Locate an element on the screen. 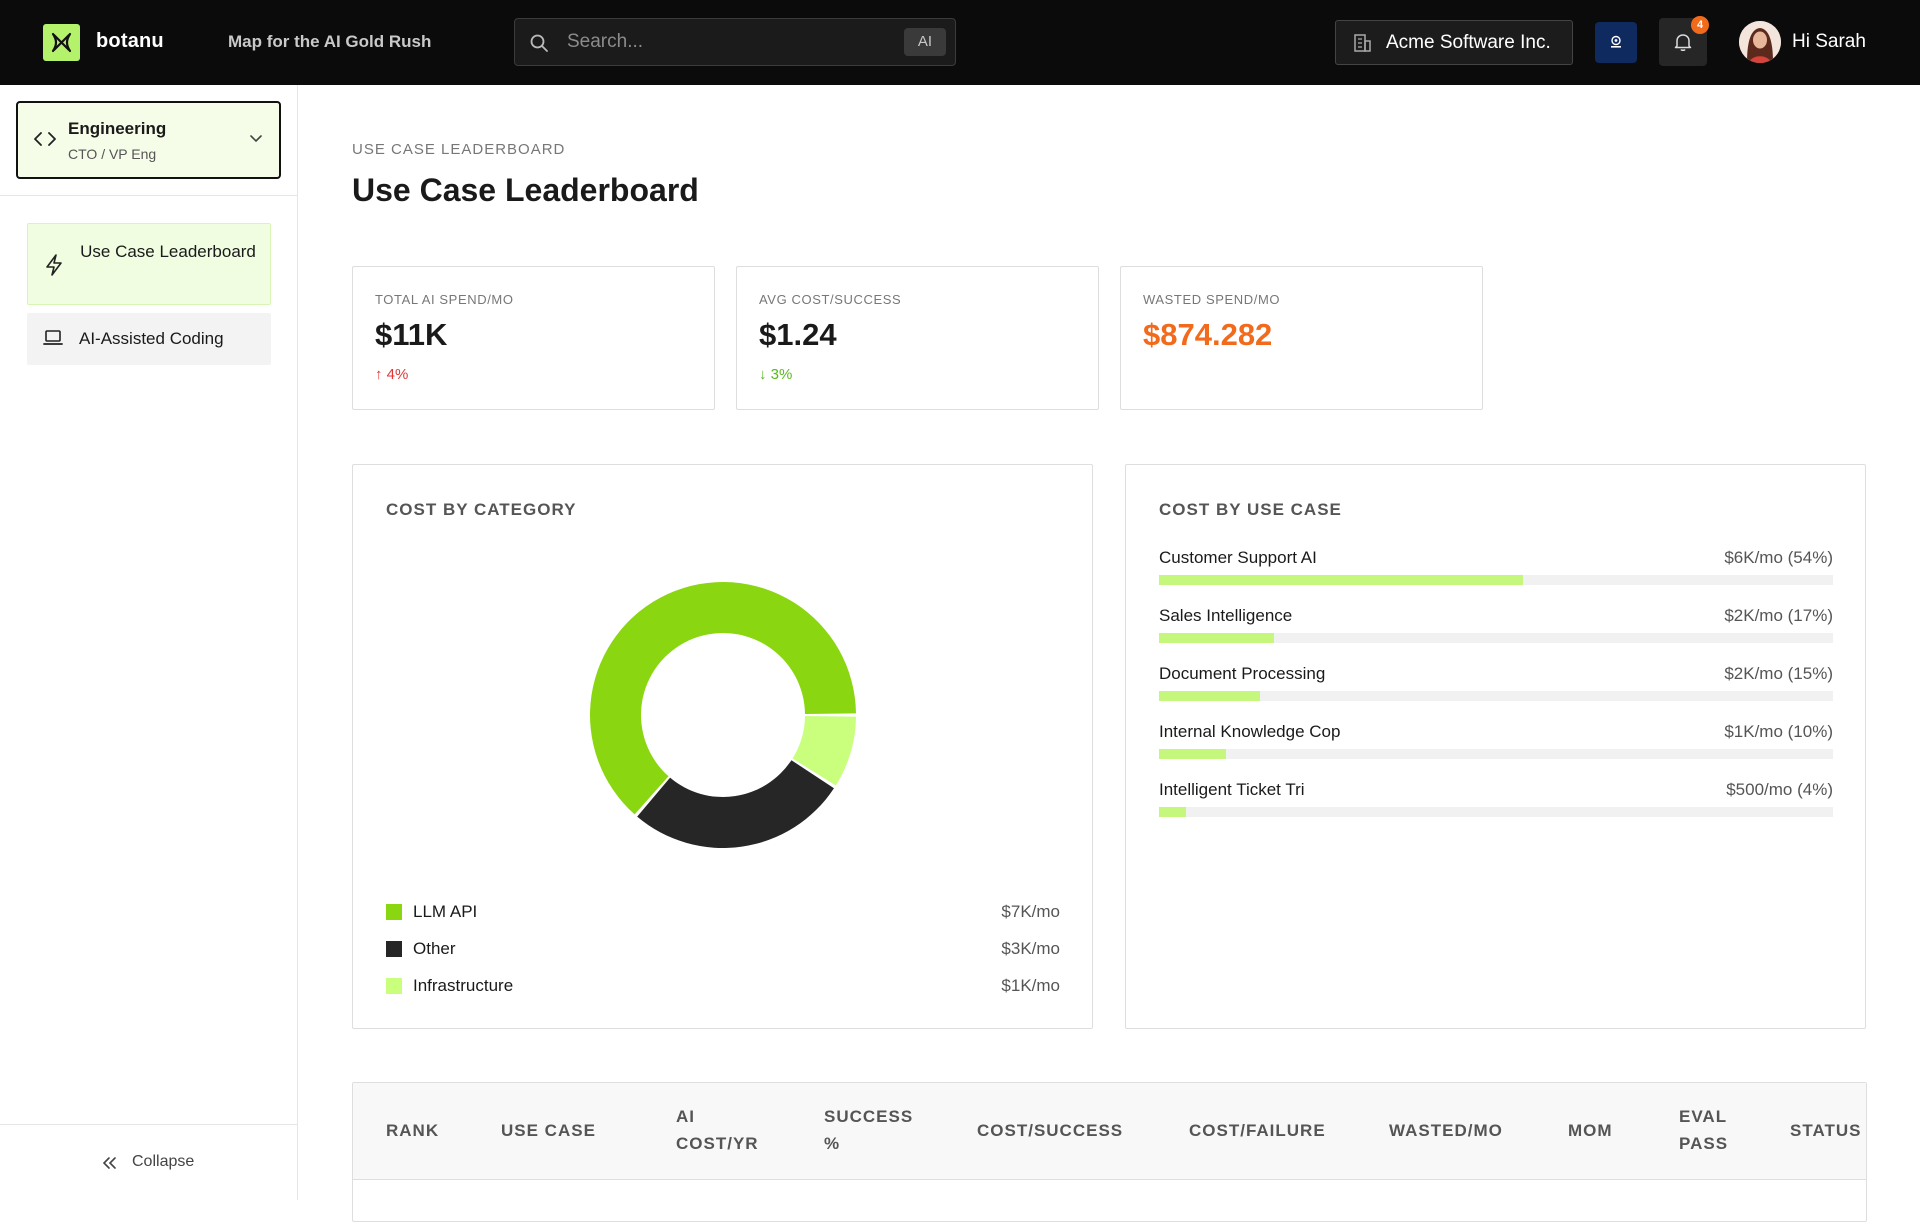 Image resolution: width=1920 pixels, height=1222 pixels. use-case-name: Sales Intelligence is located at coordinates (1226, 615).